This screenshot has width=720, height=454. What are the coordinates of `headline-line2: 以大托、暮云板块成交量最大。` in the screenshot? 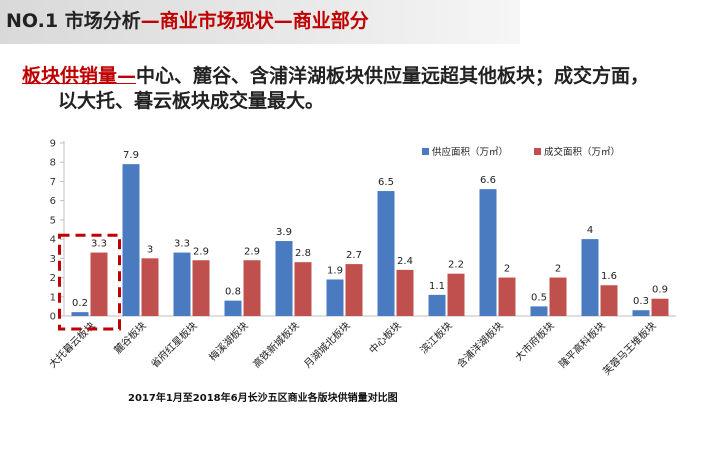 It's located at (191, 101).